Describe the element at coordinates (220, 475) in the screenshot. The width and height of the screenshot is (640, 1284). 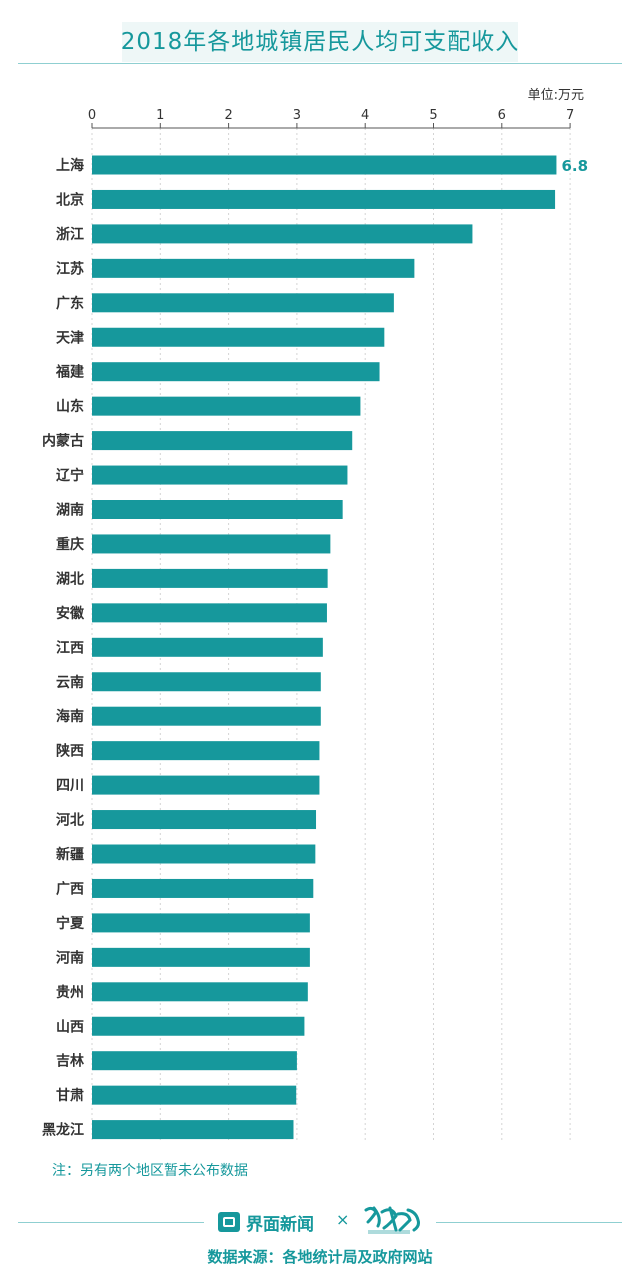
I see `bar-辽宁` at that location.